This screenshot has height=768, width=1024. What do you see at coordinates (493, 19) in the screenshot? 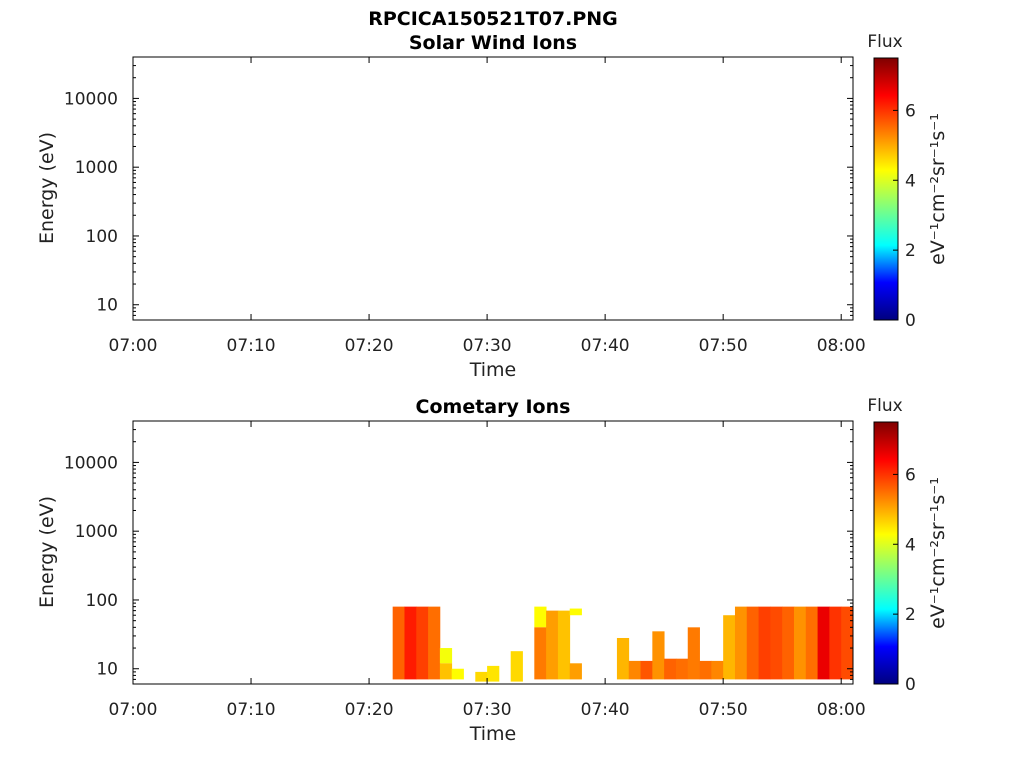
I see `figure-filename-title: RPCICA150521T07.PNG` at bounding box center [493, 19].